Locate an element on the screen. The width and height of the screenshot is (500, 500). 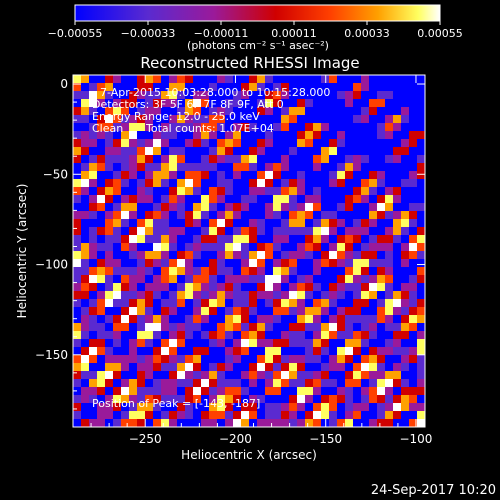
chart-title: Reconstructed RHESSI Image is located at coordinates (249, 63).